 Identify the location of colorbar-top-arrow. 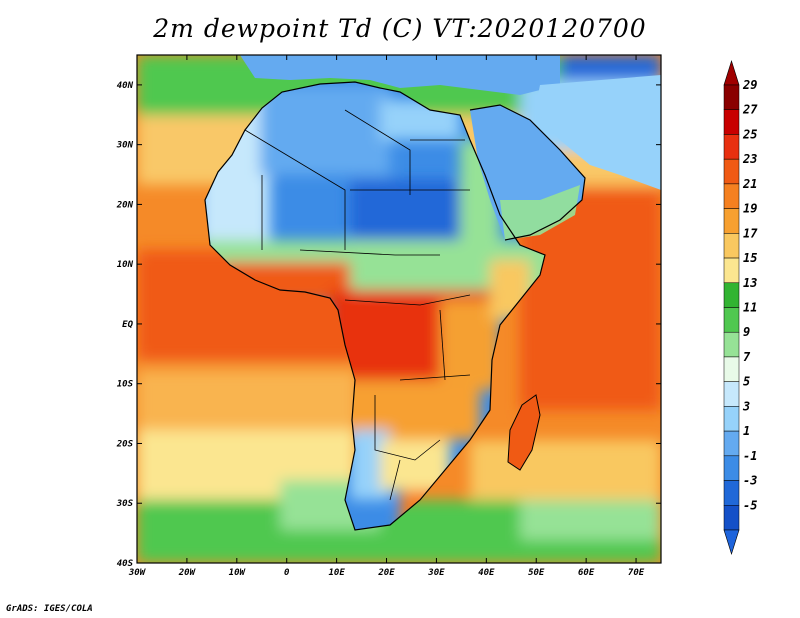
(731, 72).